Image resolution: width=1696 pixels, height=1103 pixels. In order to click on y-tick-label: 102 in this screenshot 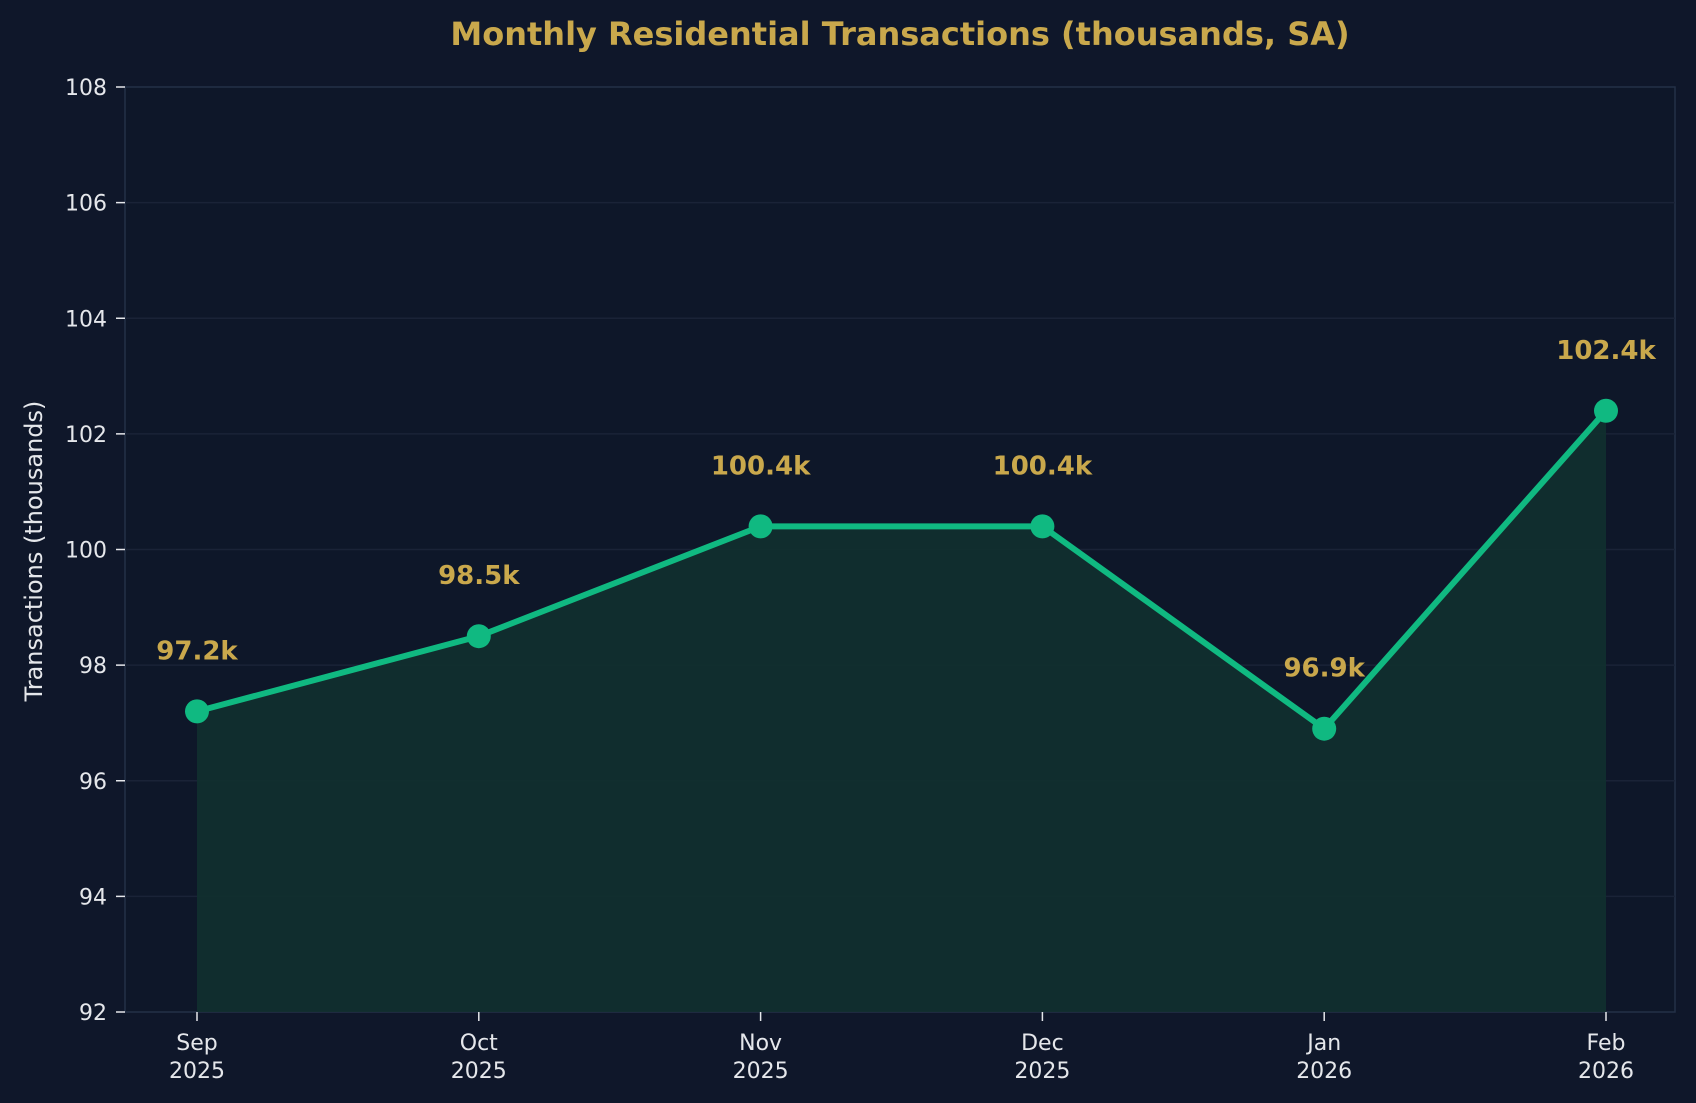, I will do `click(86, 435)`.